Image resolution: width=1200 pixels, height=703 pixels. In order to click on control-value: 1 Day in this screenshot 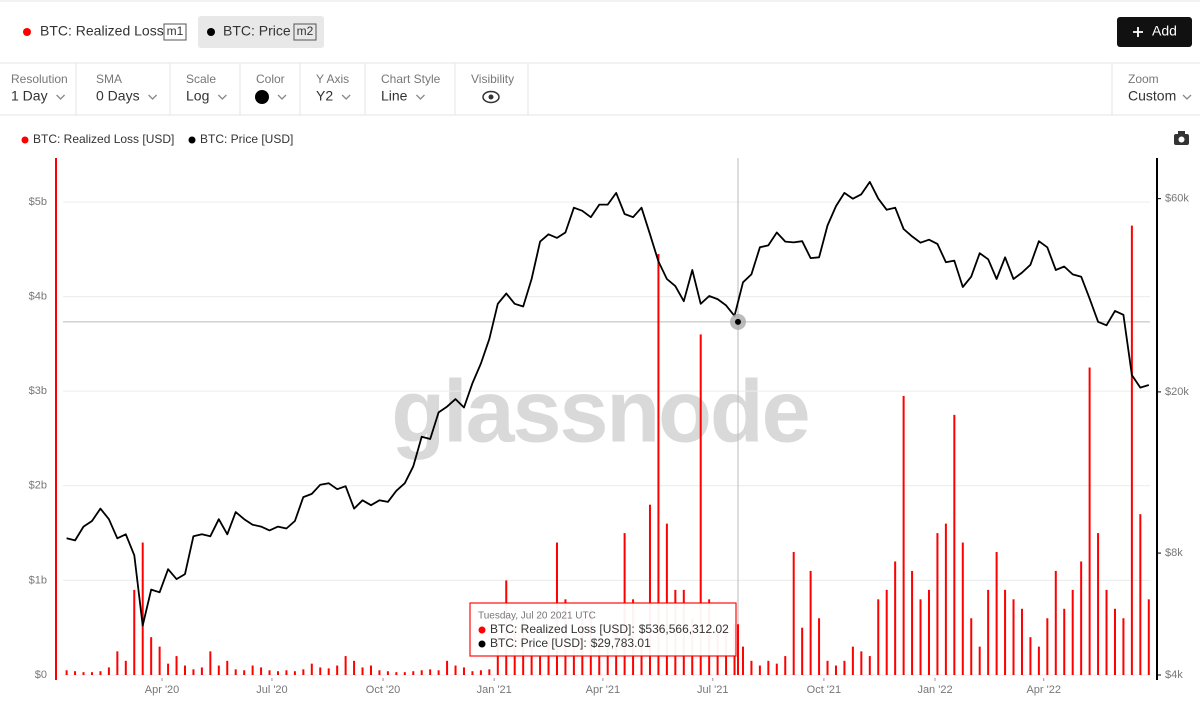, I will do `click(29, 96)`.